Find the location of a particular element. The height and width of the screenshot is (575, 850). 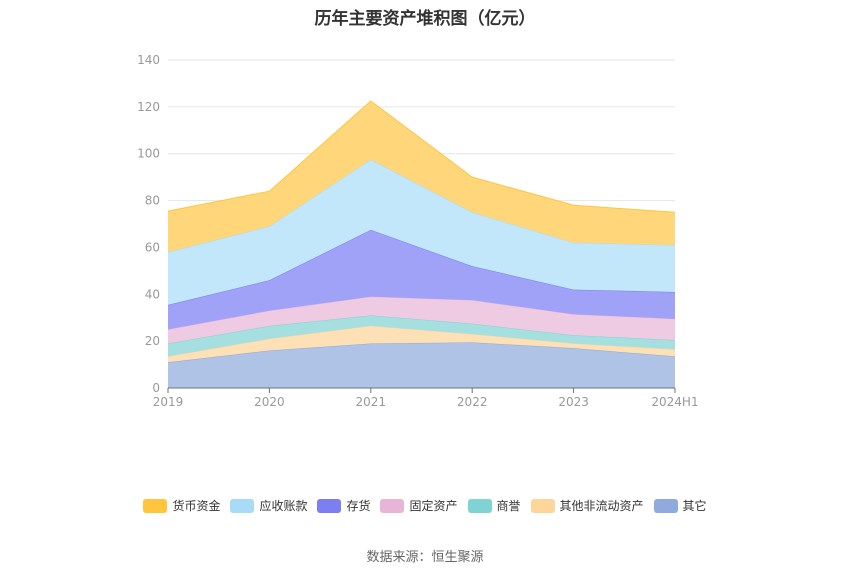

chart-title: 历年主要资产堆积图（亿元） is located at coordinates (425, 19).